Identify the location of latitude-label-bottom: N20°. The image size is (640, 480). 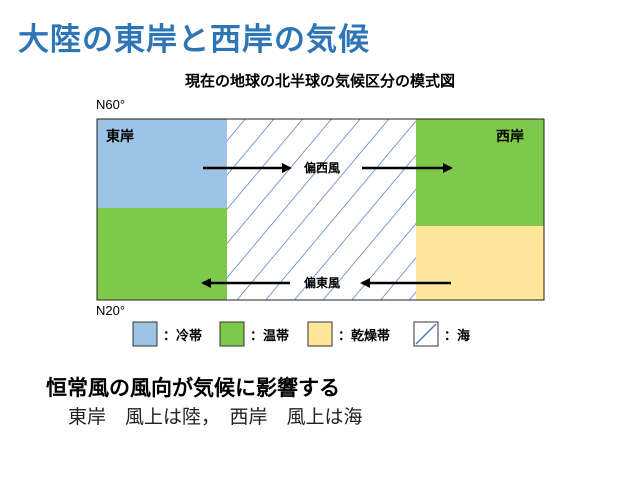
(111, 310).